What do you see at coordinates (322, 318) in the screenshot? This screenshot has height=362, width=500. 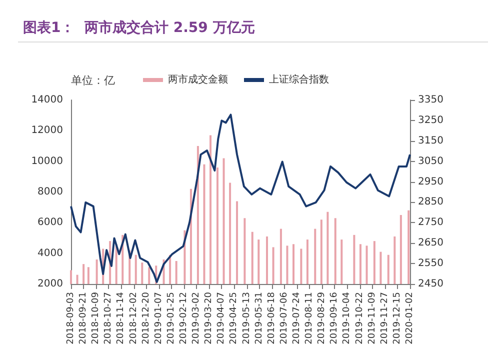 I see `x-tick-label: 2019-08-29` at bounding box center [322, 318].